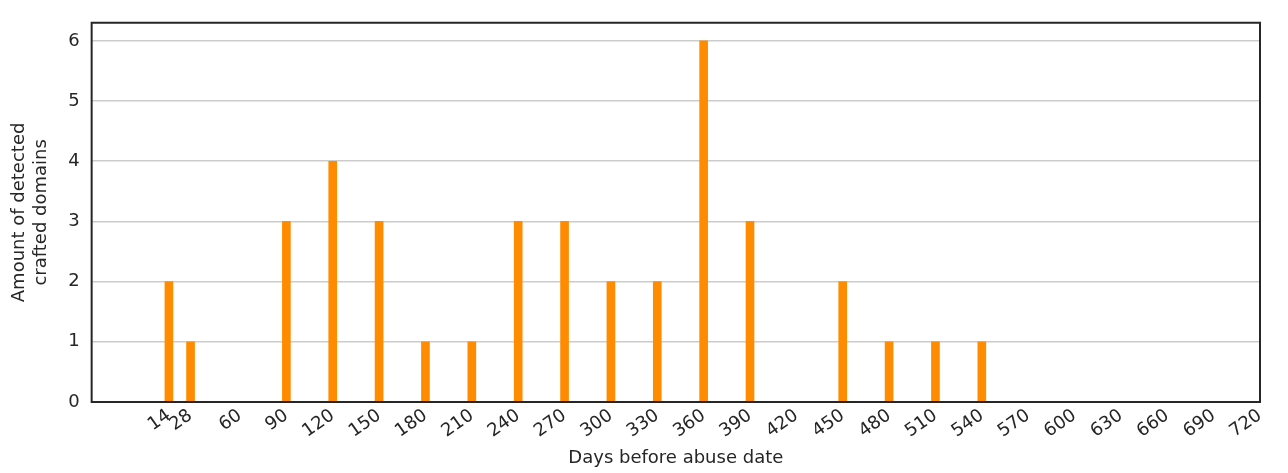 Image resolution: width=1288 pixels, height=473 pixels. I want to click on x-tick-label: 480, so click(874, 422).